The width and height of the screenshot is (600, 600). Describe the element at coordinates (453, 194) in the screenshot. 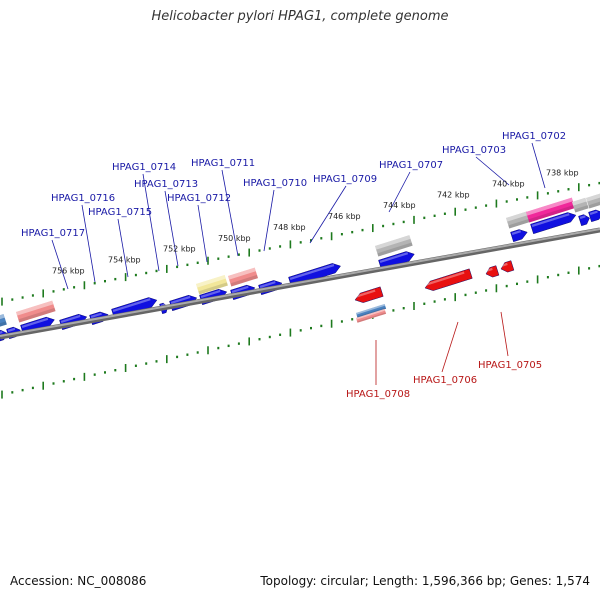

I see `scale-label: 742 kbp` at that location.